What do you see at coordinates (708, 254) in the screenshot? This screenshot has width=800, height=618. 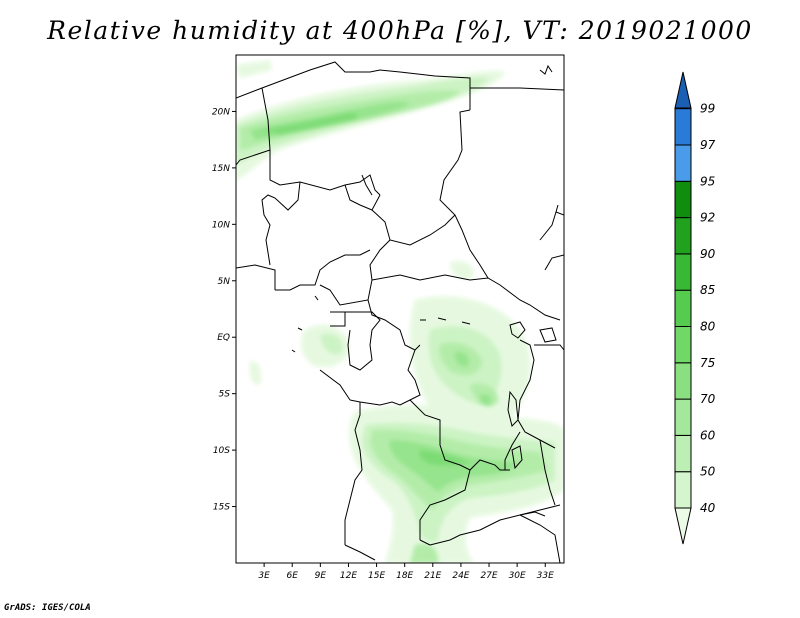 I see `colorbar-label: 90` at bounding box center [708, 254].